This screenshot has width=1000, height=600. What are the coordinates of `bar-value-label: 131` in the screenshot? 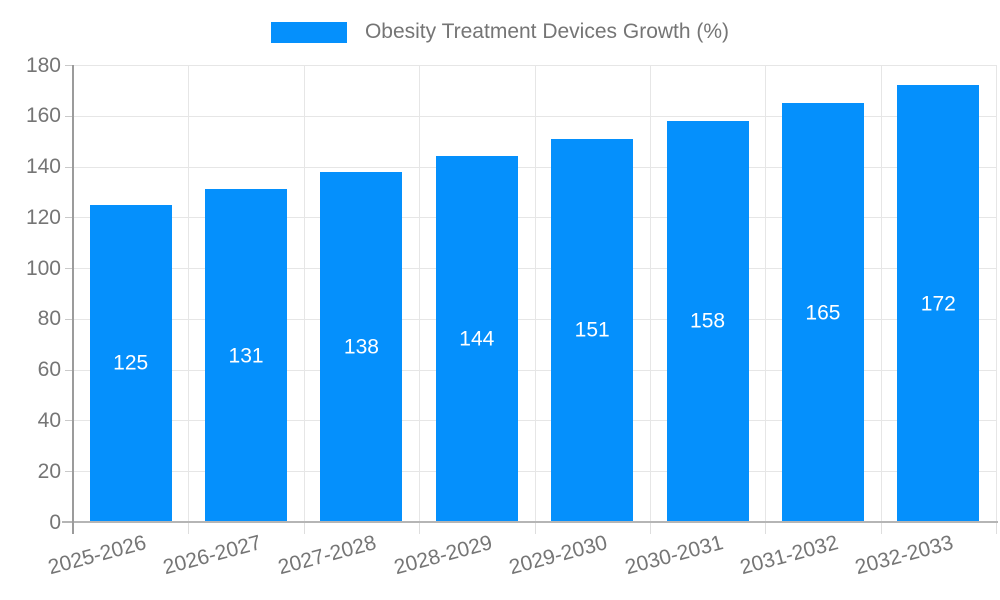 It's located at (246, 356).